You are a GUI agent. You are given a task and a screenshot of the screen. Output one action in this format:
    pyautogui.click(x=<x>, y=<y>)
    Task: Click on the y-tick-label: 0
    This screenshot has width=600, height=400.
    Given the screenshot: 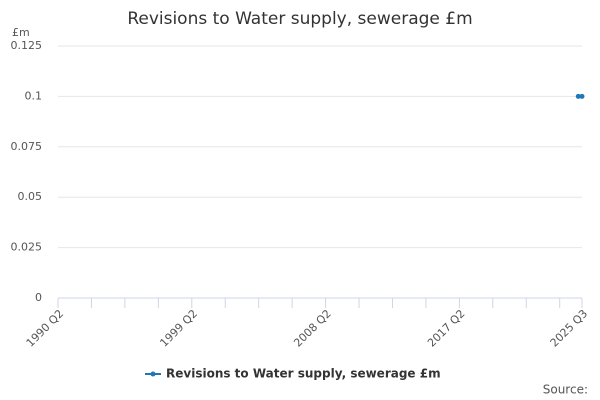 What is the action you would take?
    pyautogui.click(x=38, y=297)
    